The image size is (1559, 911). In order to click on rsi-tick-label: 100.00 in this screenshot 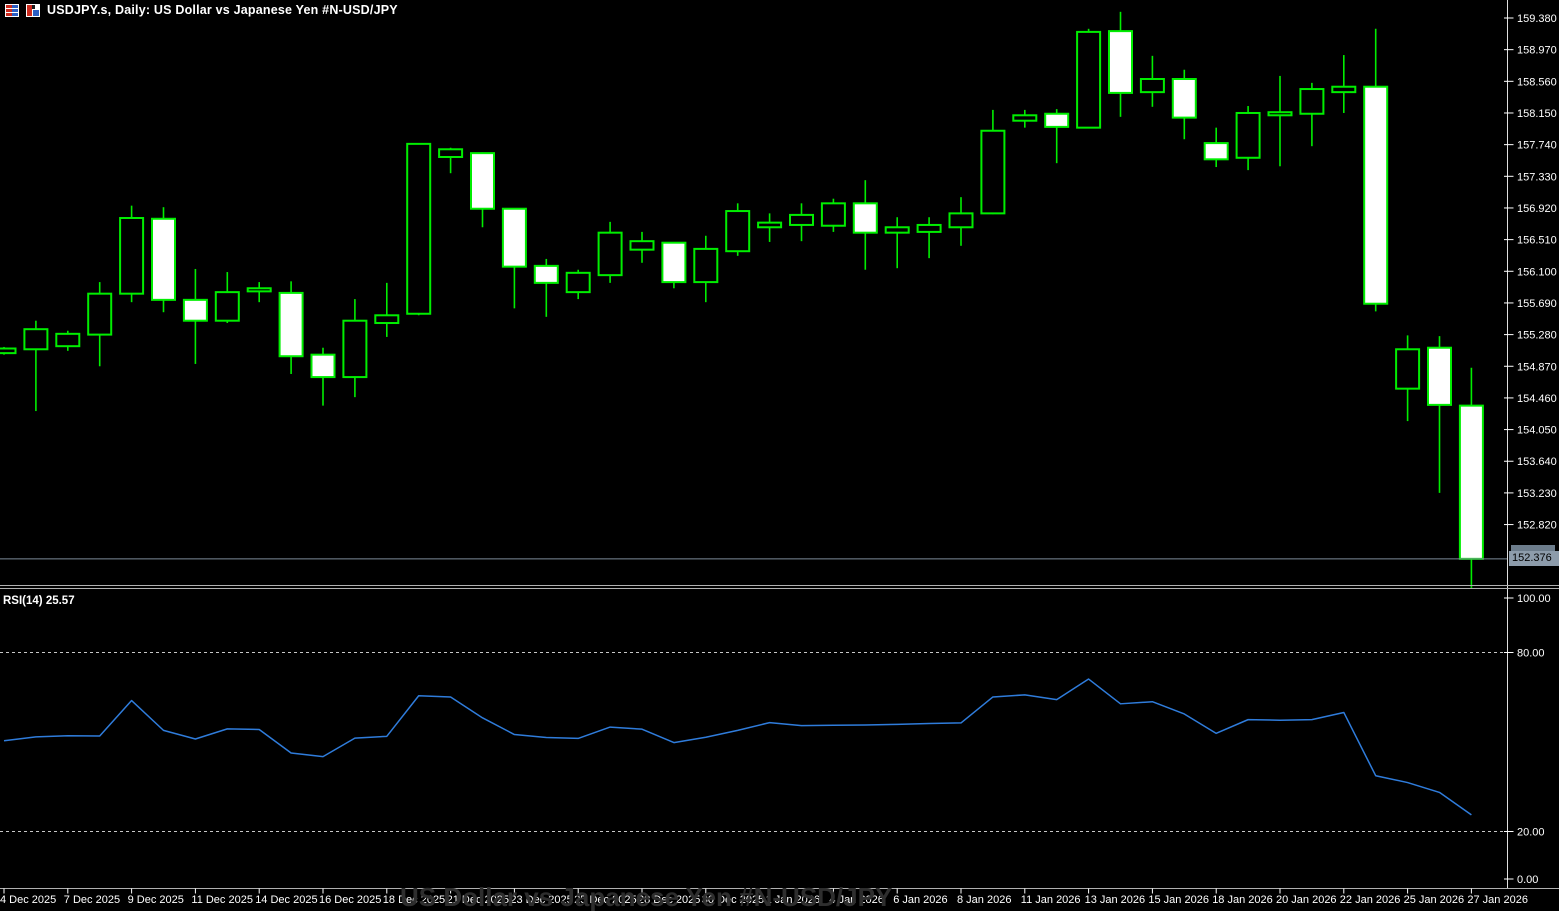, I will do `click(1534, 599)`.